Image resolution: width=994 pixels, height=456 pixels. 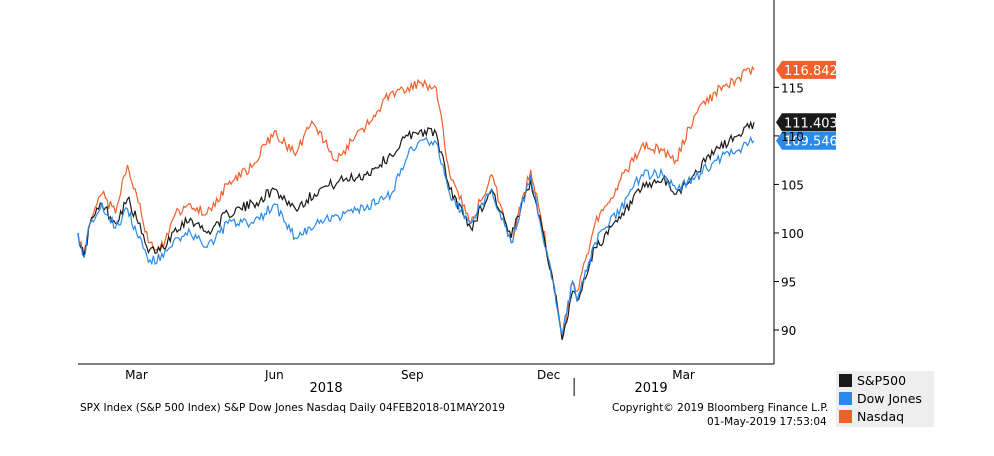 What do you see at coordinates (792, 234) in the screenshot?
I see `y-tick-label: 100` at bounding box center [792, 234].